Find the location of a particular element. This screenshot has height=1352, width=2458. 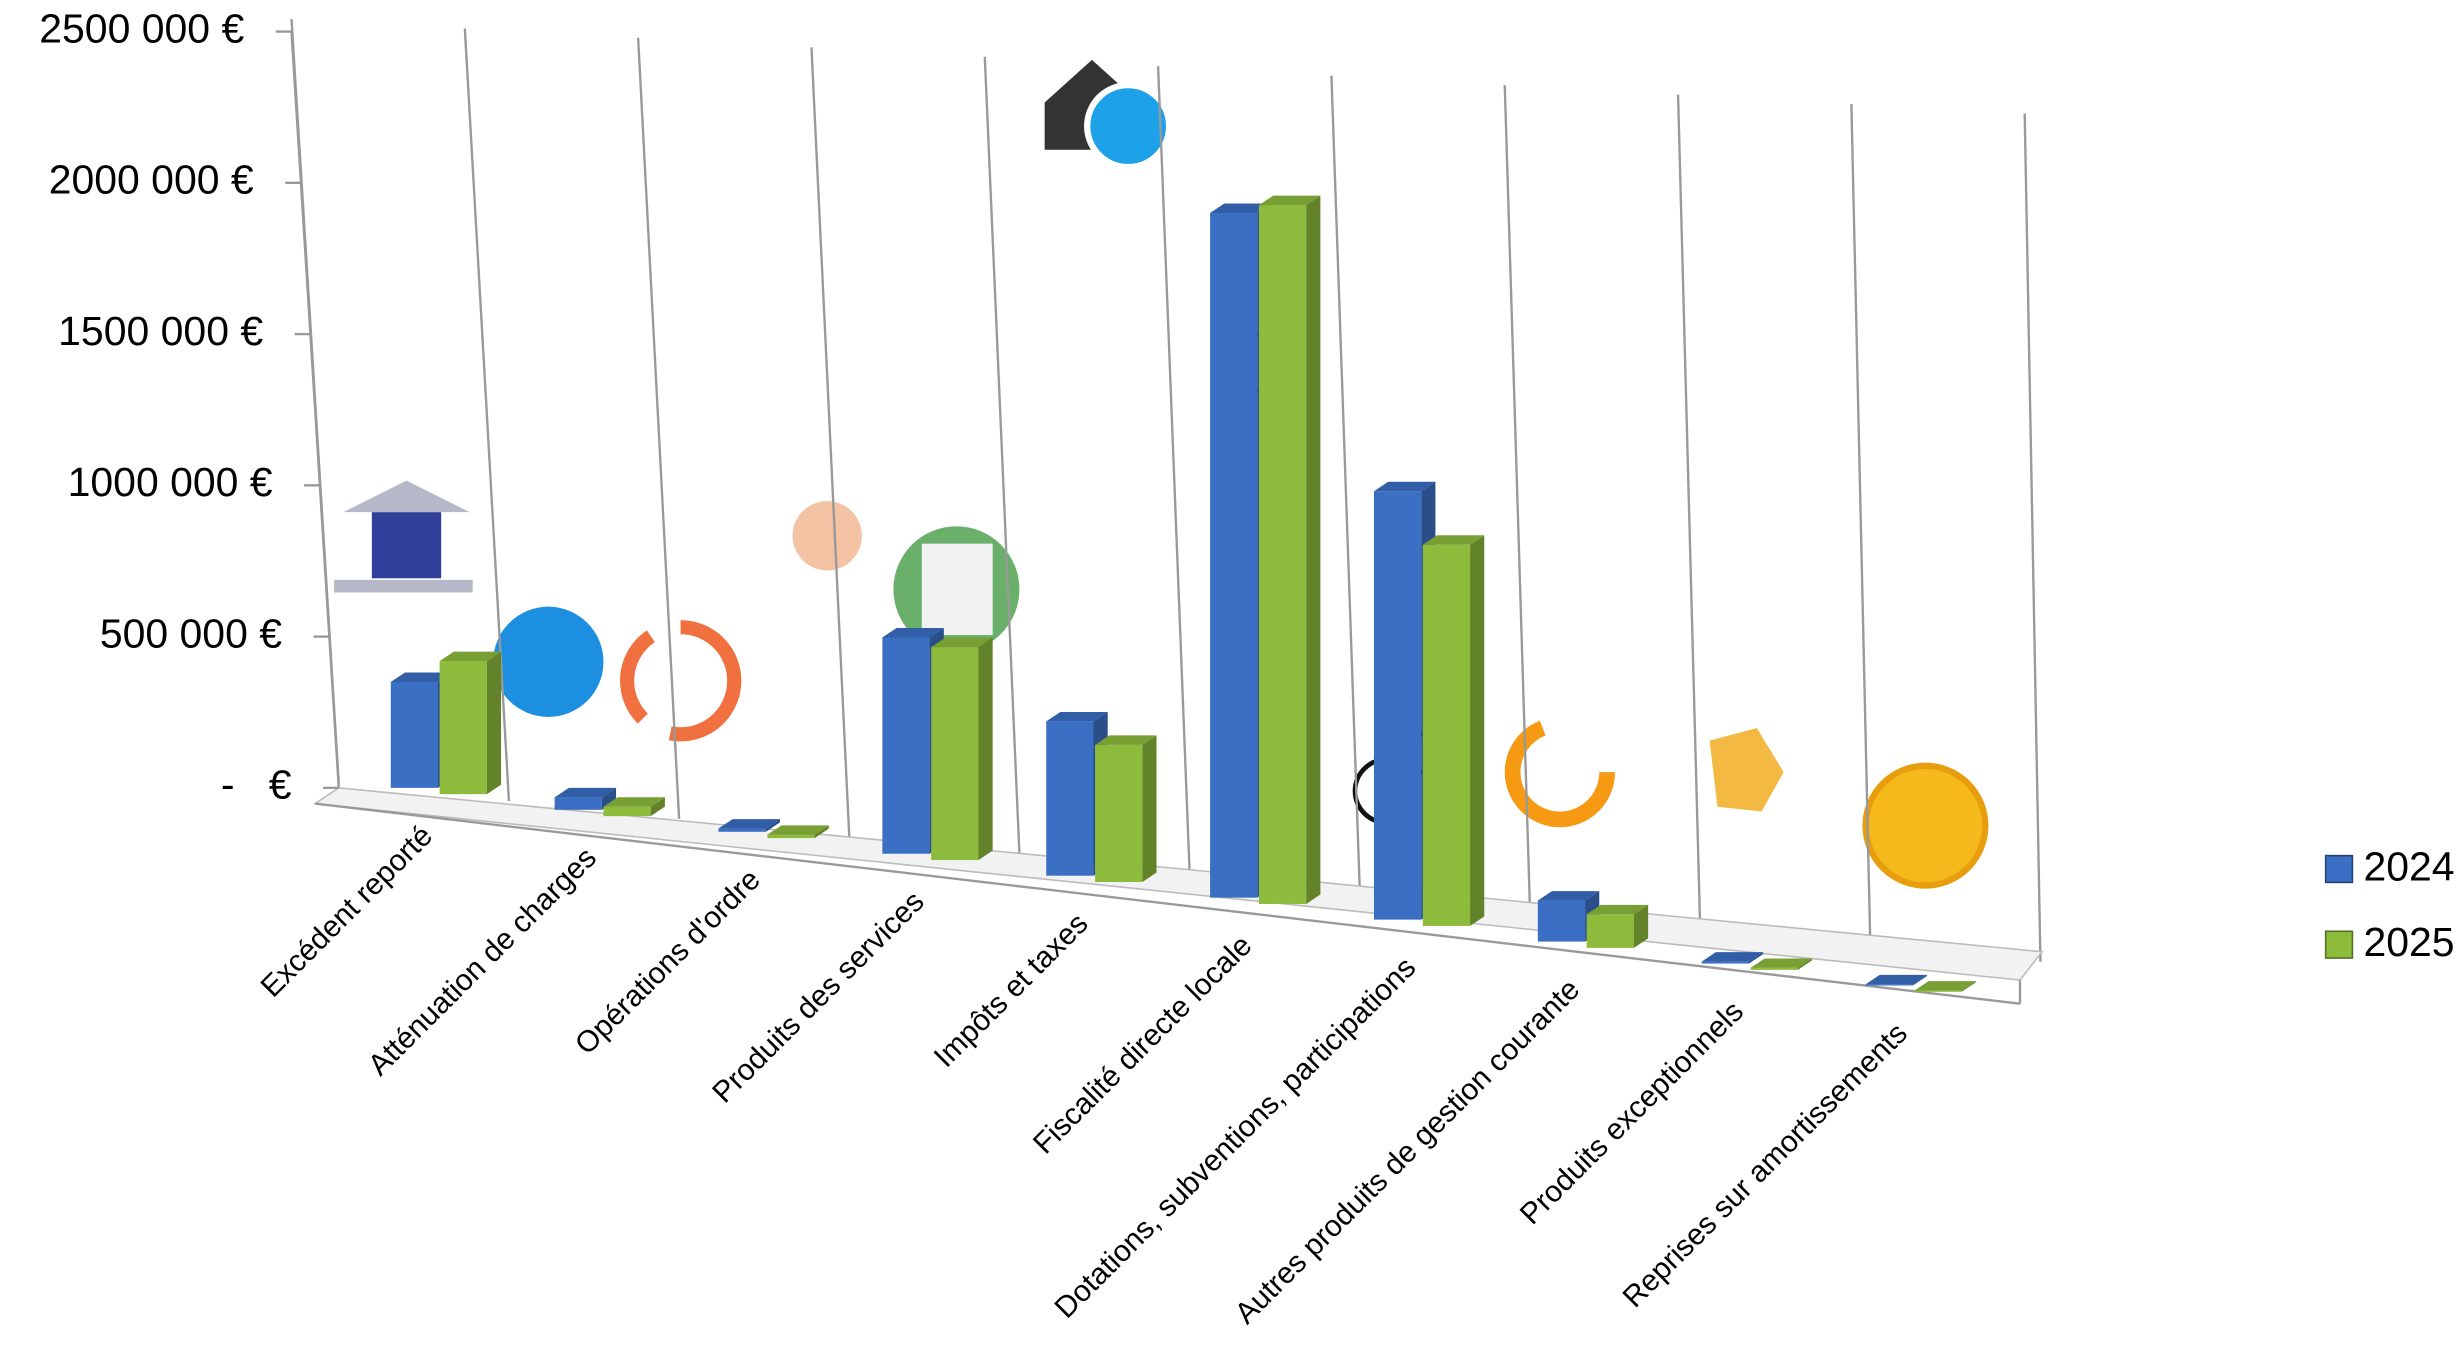

legend-swatch is located at coordinates (2339, 869).